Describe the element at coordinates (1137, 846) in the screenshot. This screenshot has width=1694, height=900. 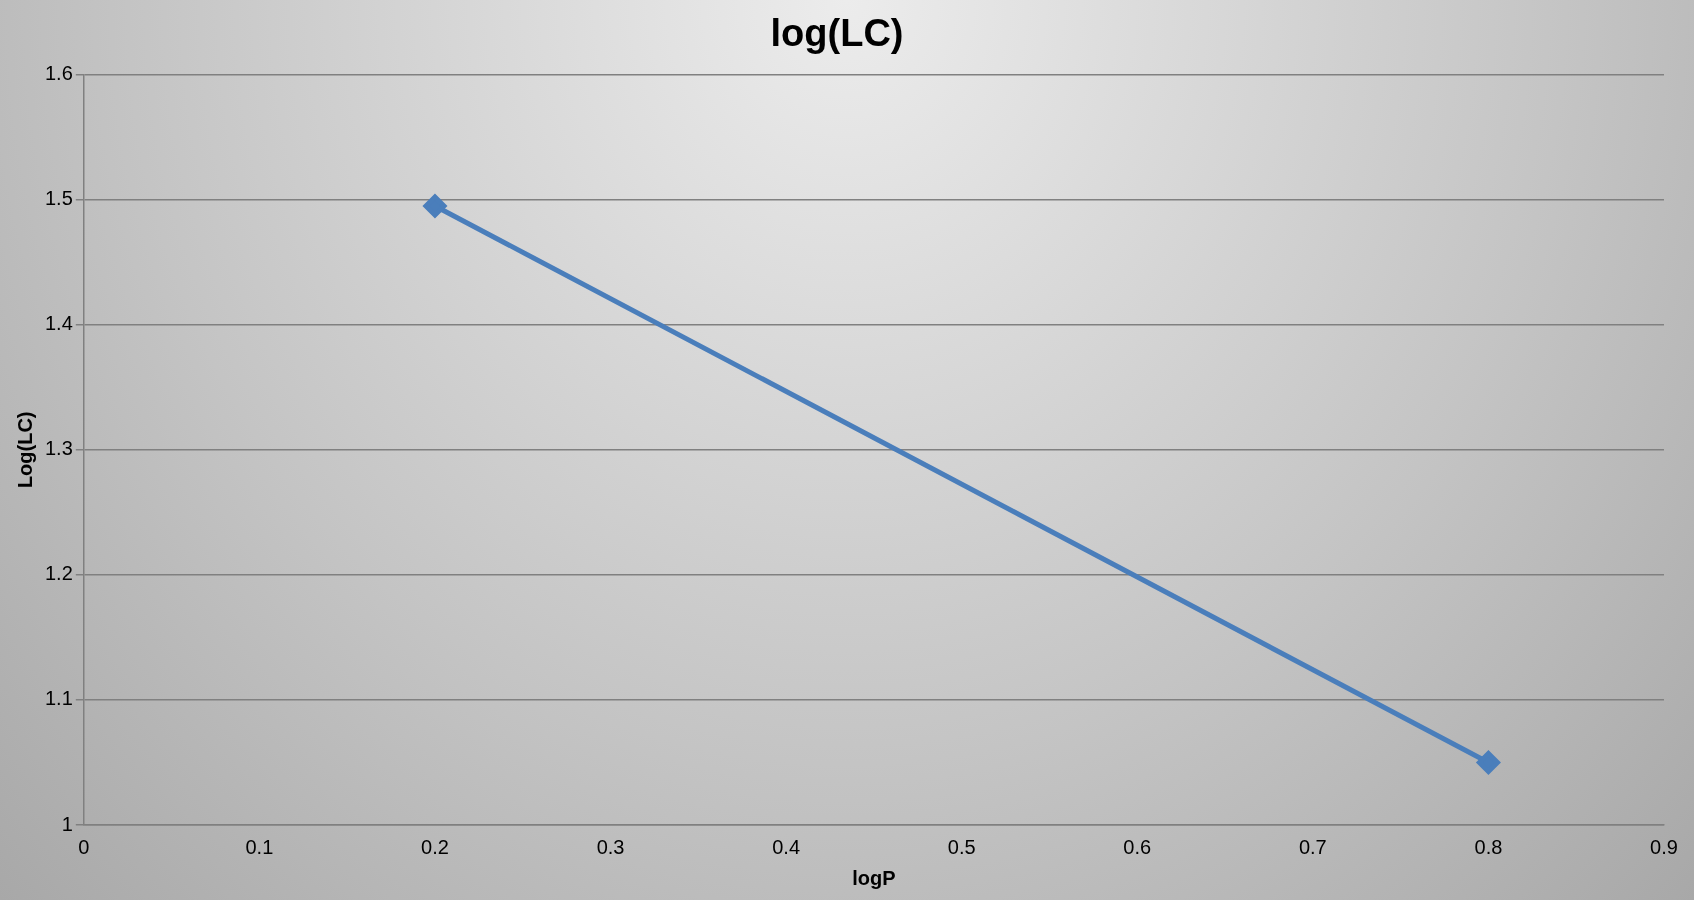
I see `x-tick-label: 0.6` at that location.